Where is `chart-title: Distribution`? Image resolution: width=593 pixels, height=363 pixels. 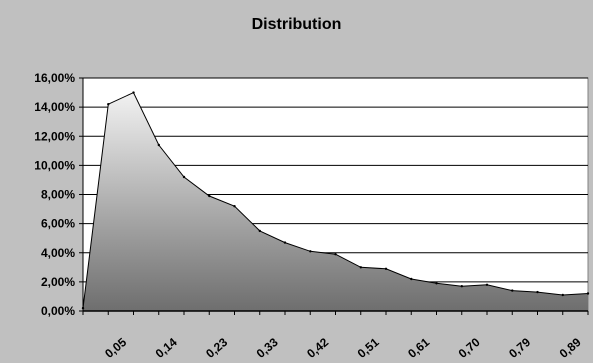 chart-title: Distribution is located at coordinates (296, 24).